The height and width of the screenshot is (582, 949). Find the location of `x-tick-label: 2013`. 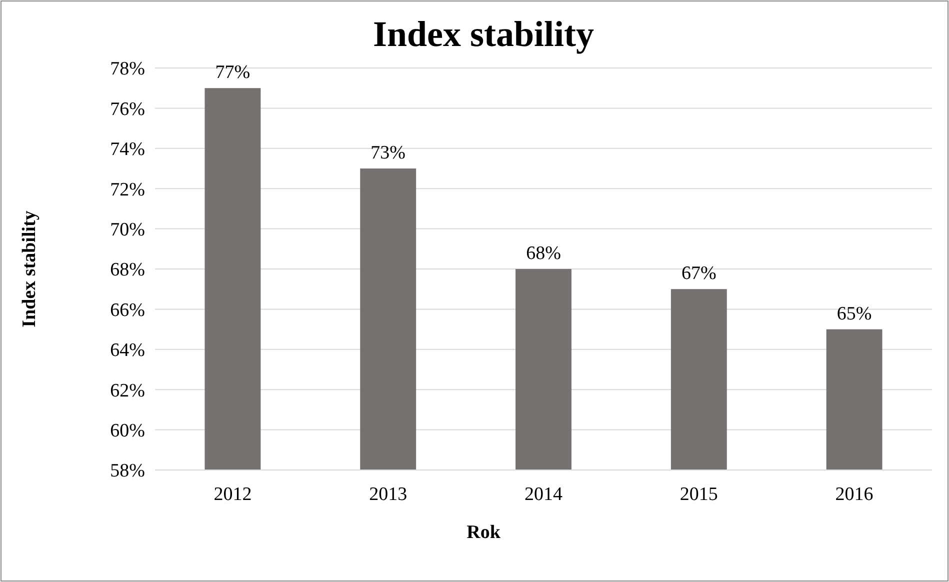

x-tick-label: 2013 is located at coordinates (388, 494).